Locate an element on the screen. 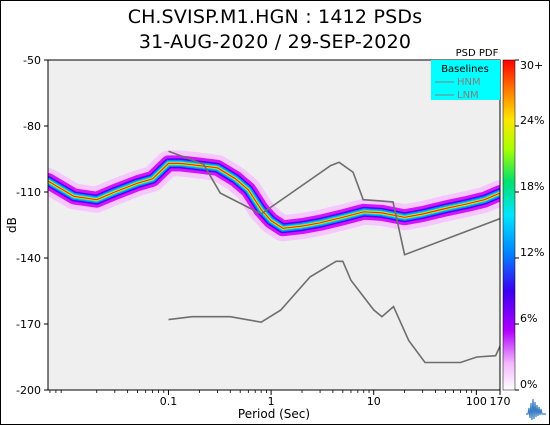 This screenshot has width=550, height=425. colorbar-label: PSD PDF is located at coordinates (477, 53).